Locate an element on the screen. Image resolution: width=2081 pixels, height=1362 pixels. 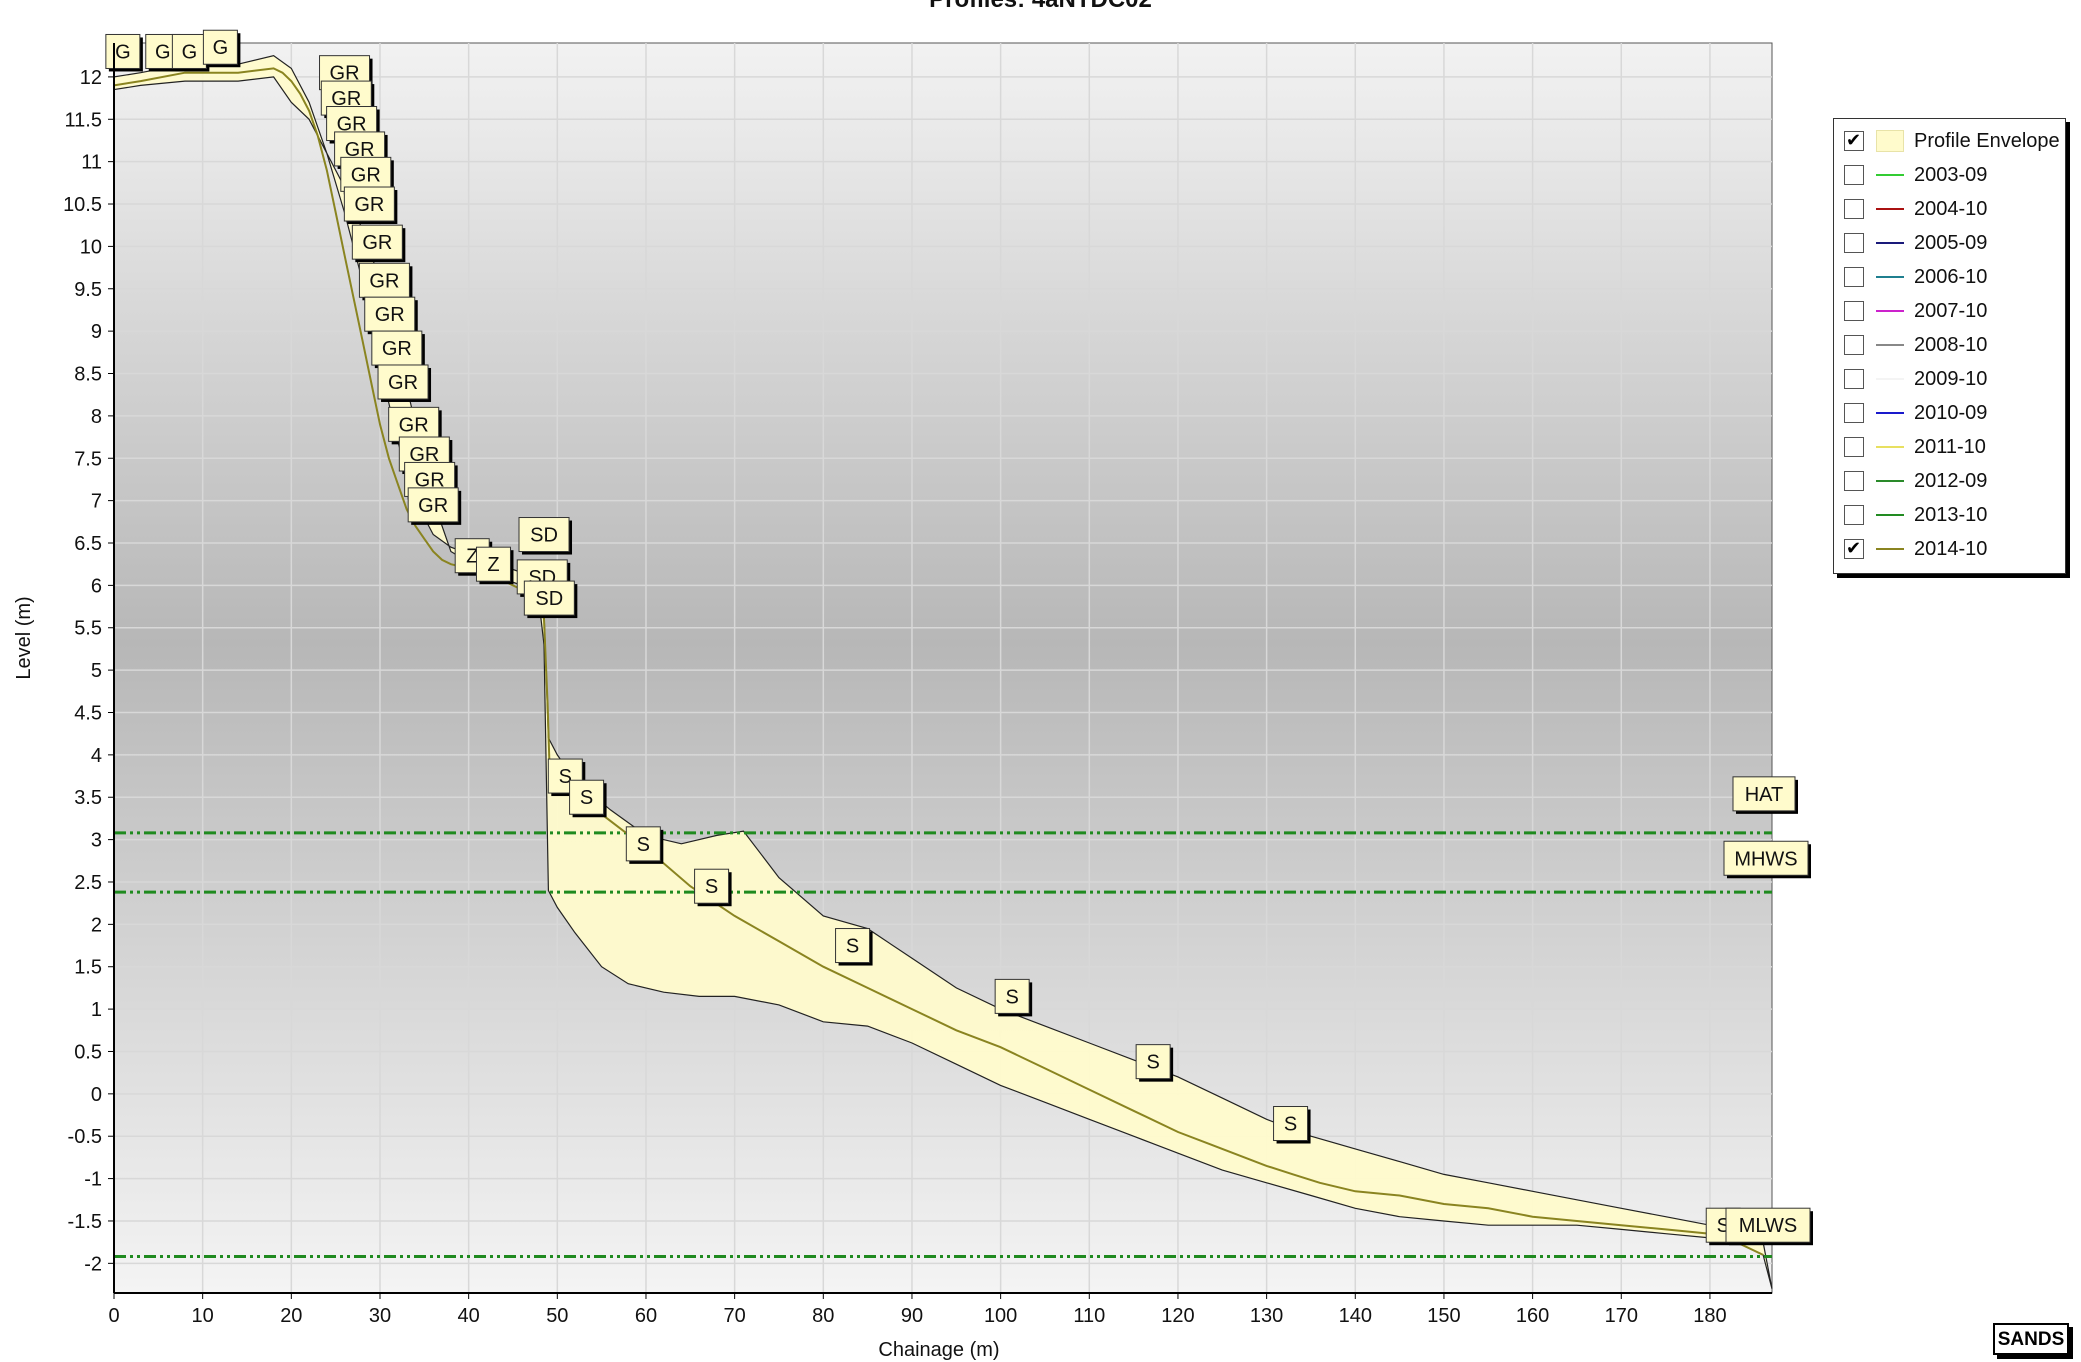
legend-label: 2003-09 is located at coordinates (1951, 174).